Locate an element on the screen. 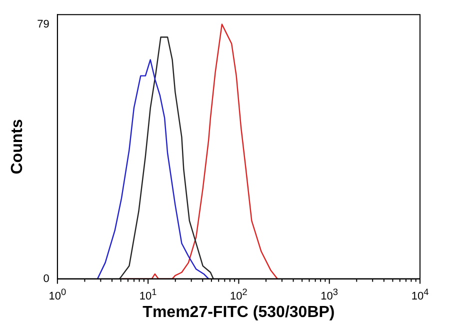  x-tick-label: 10$^{2}$ is located at coordinates (239, 295).